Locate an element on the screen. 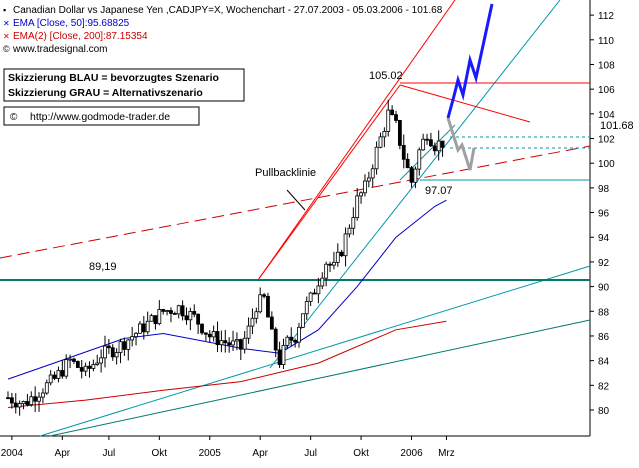 This screenshot has width=639, height=468. low-label: 97.07 is located at coordinates (439, 191).